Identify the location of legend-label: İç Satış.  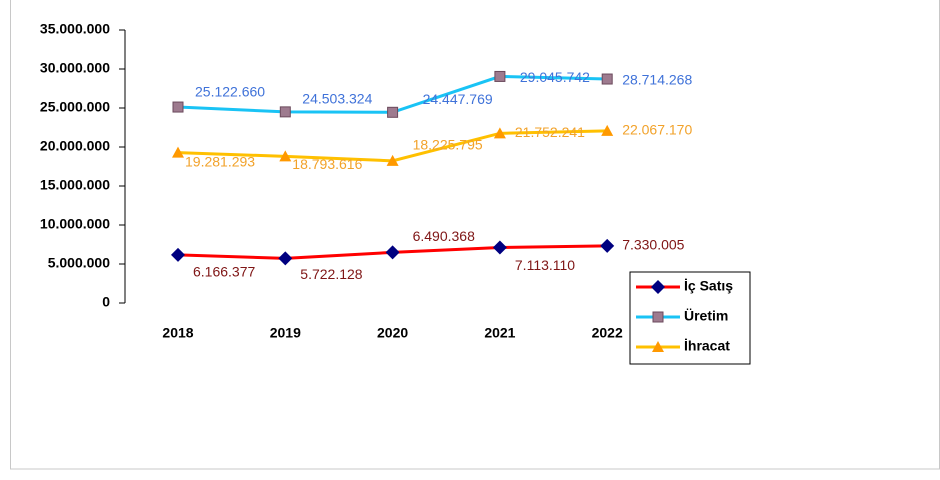
(708, 286).